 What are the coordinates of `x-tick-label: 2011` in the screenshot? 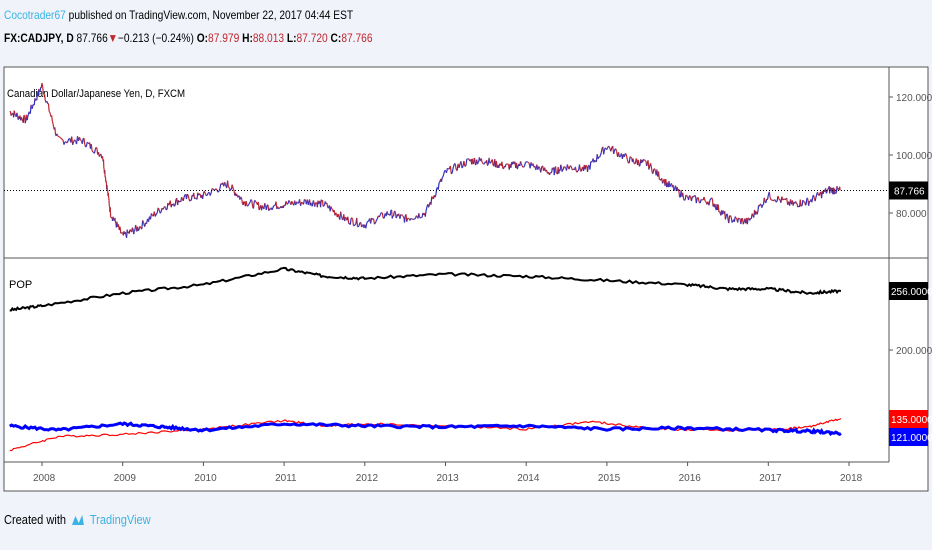 It's located at (286, 478).